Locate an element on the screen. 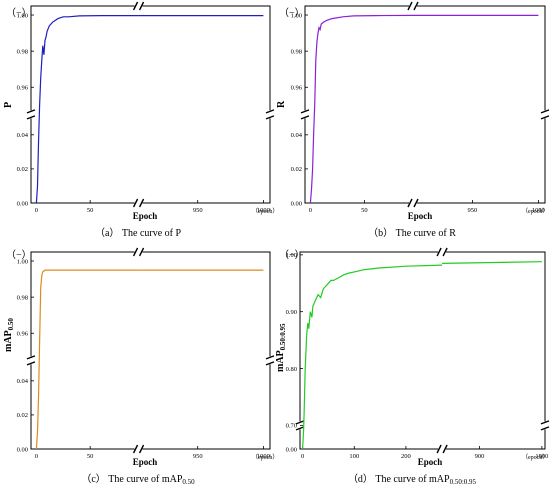 The height and width of the screenshot is (488, 550). caption: （b） The curve of R is located at coordinates (412, 233).